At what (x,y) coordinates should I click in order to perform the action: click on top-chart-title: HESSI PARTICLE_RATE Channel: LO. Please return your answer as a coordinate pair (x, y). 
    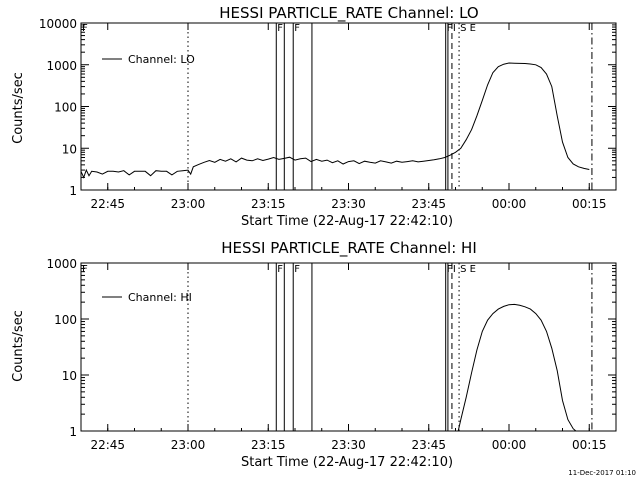
    Looking at the image, I should click on (348, 13).